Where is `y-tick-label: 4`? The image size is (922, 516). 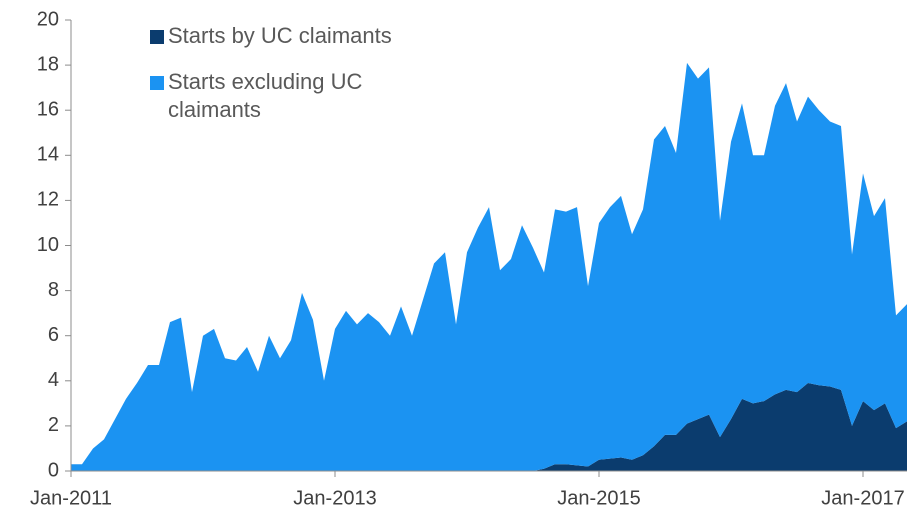
y-tick-label: 4 is located at coordinates (53, 380).